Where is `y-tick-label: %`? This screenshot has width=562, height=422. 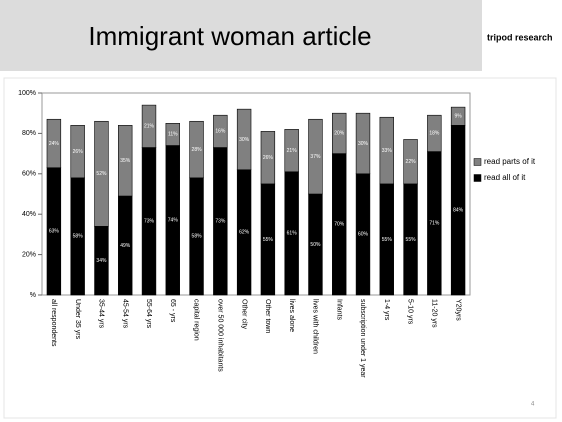
y-tick-label: % is located at coordinates (33, 295).